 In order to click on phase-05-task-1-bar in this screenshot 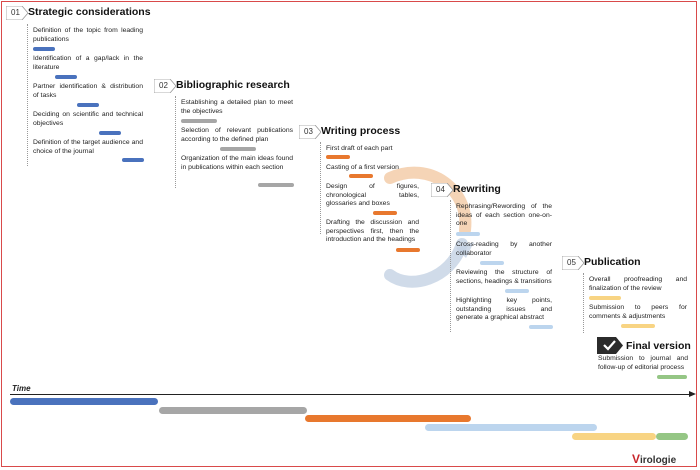, I will do `click(605, 298)`.